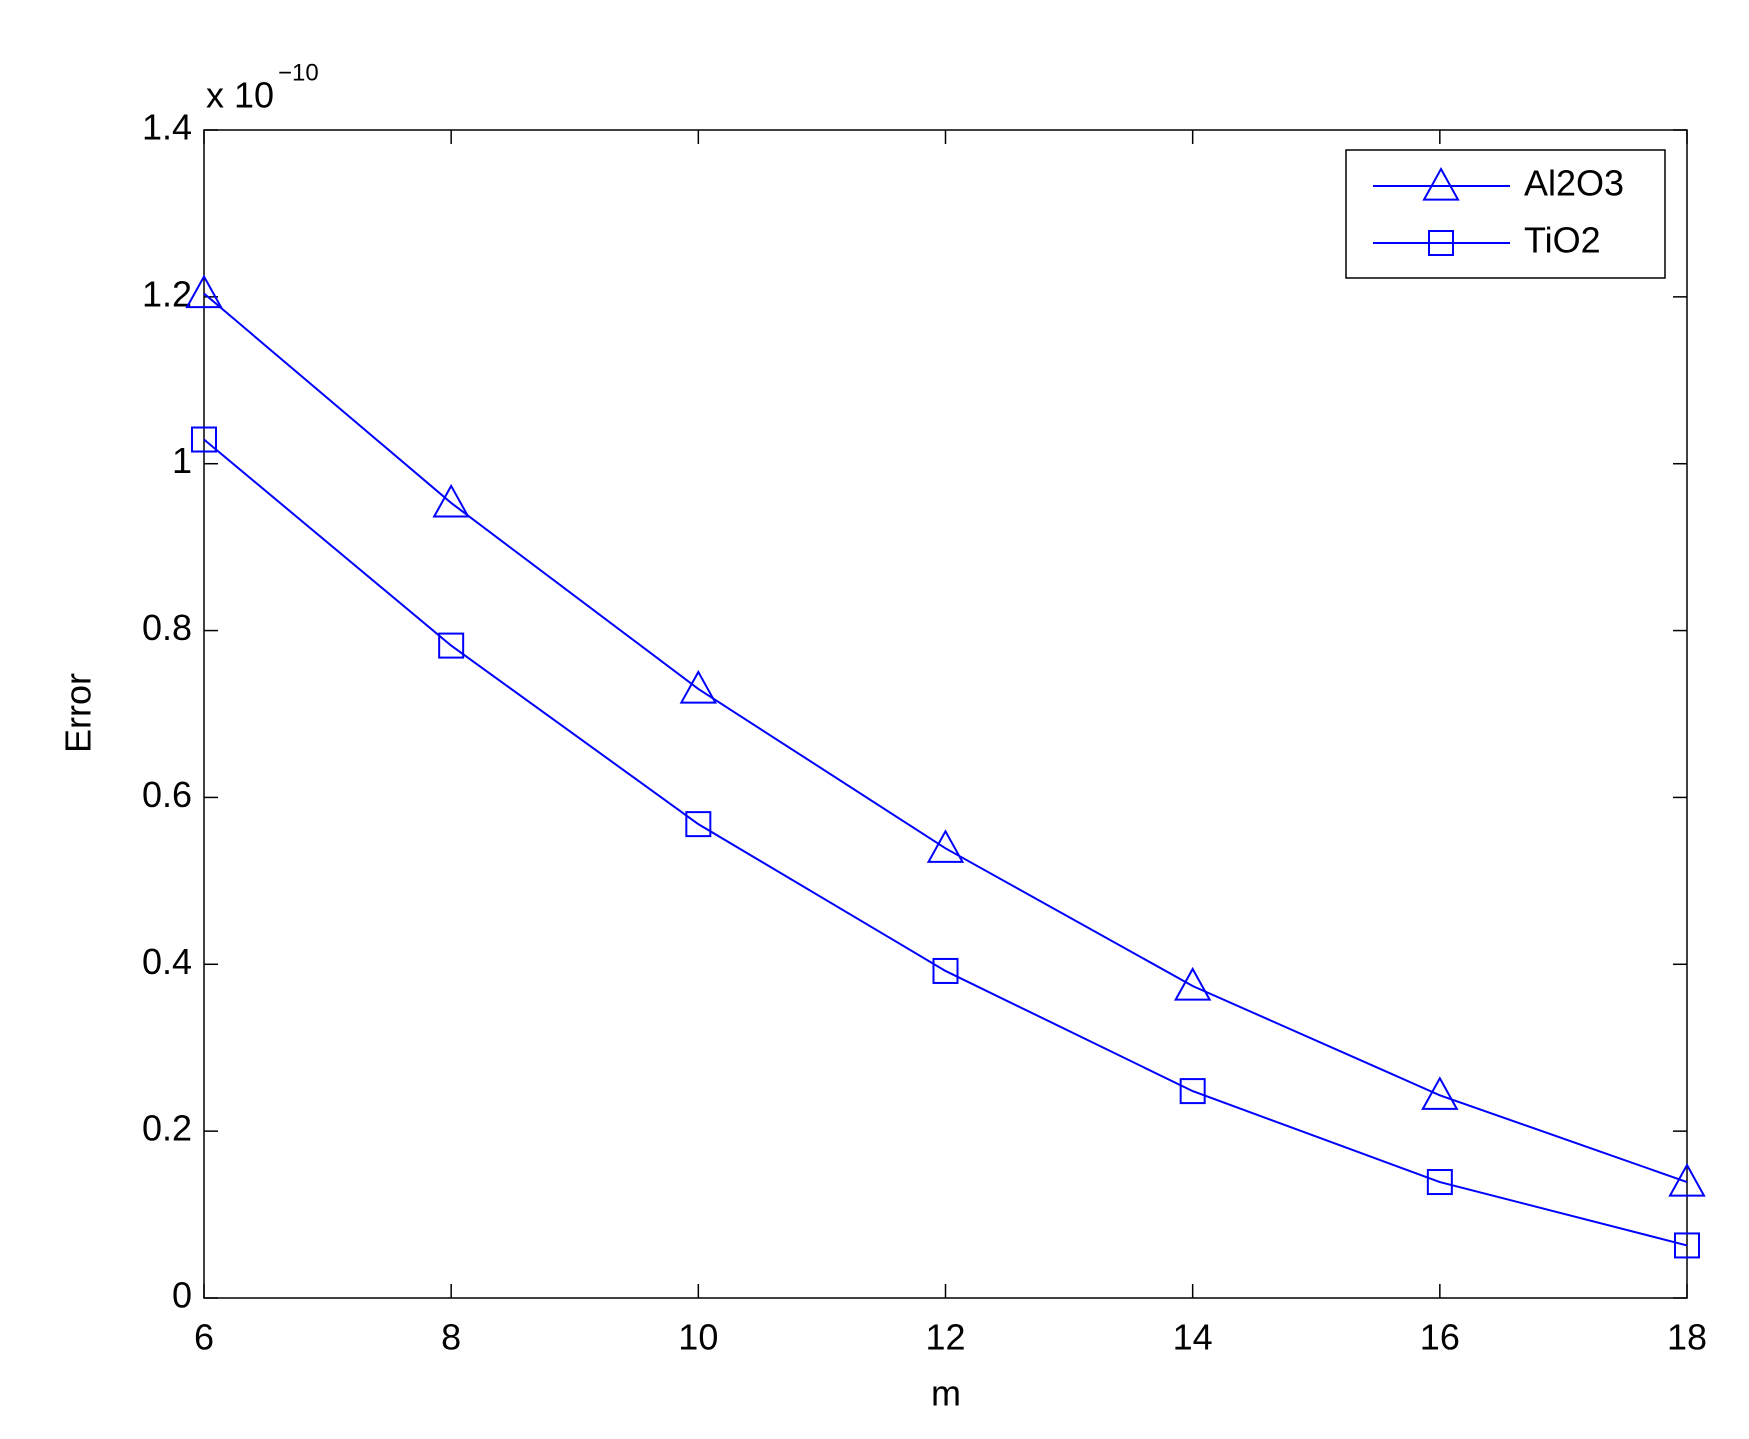  Describe the element at coordinates (204, 1337) in the screenshot. I see `x-tick-label: 6` at that location.